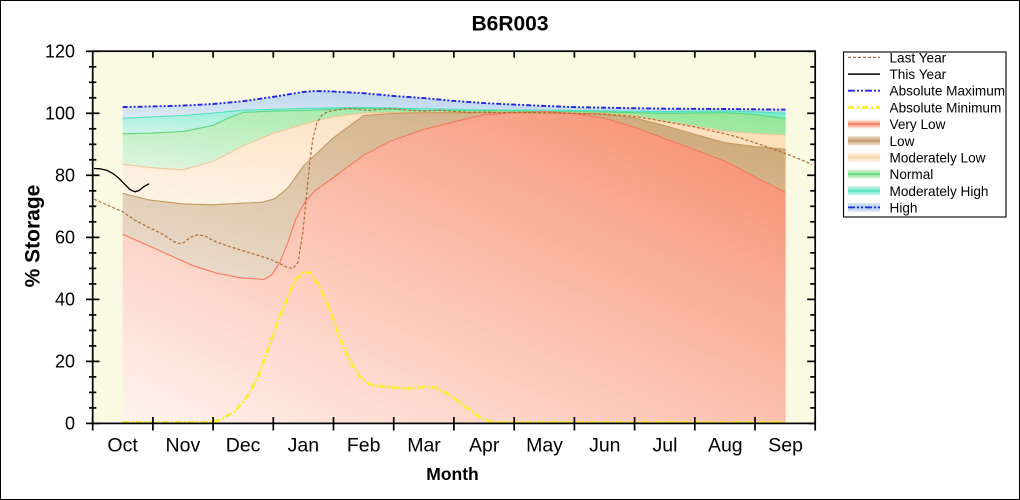  What do you see at coordinates (424, 446) in the screenshot?
I see `svg-text: Mar` at bounding box center [424, 446].